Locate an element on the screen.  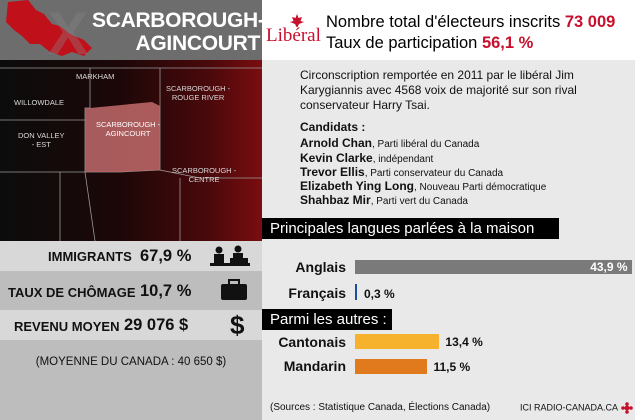
bar-mandarin is located at coordinates (391, 366).